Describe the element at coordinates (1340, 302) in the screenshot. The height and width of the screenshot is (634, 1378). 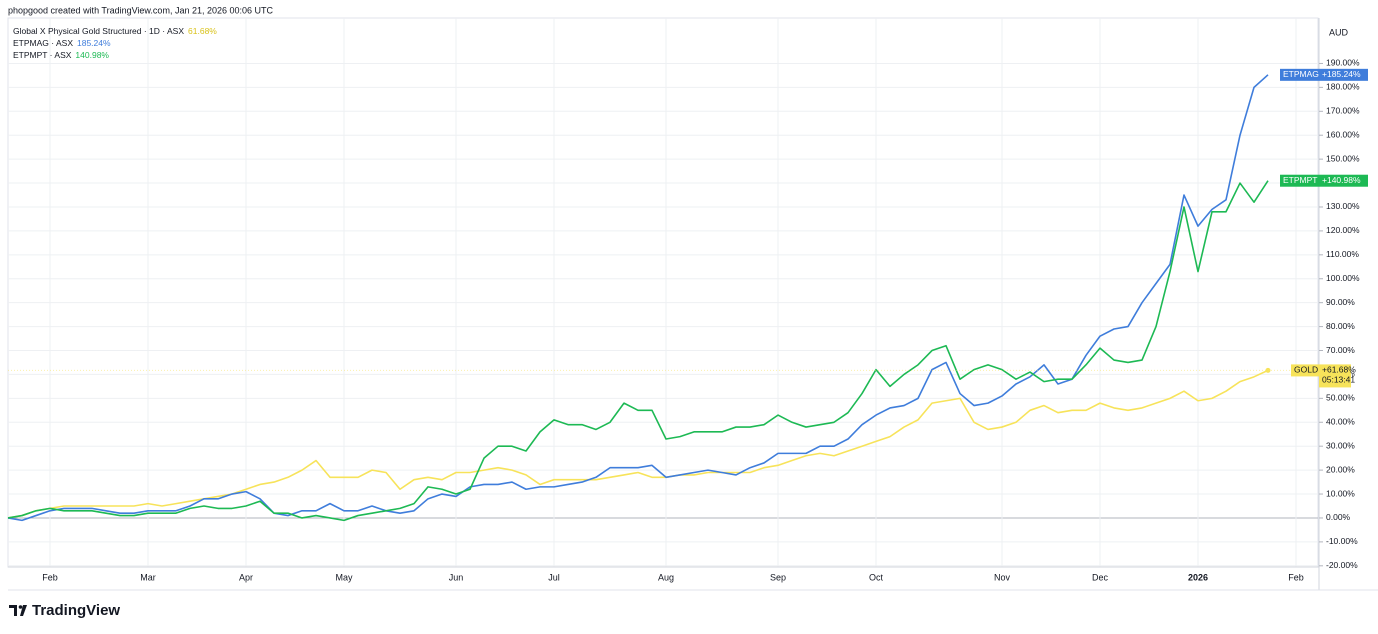
I see `y-tick-label: 90.00%` at that location.